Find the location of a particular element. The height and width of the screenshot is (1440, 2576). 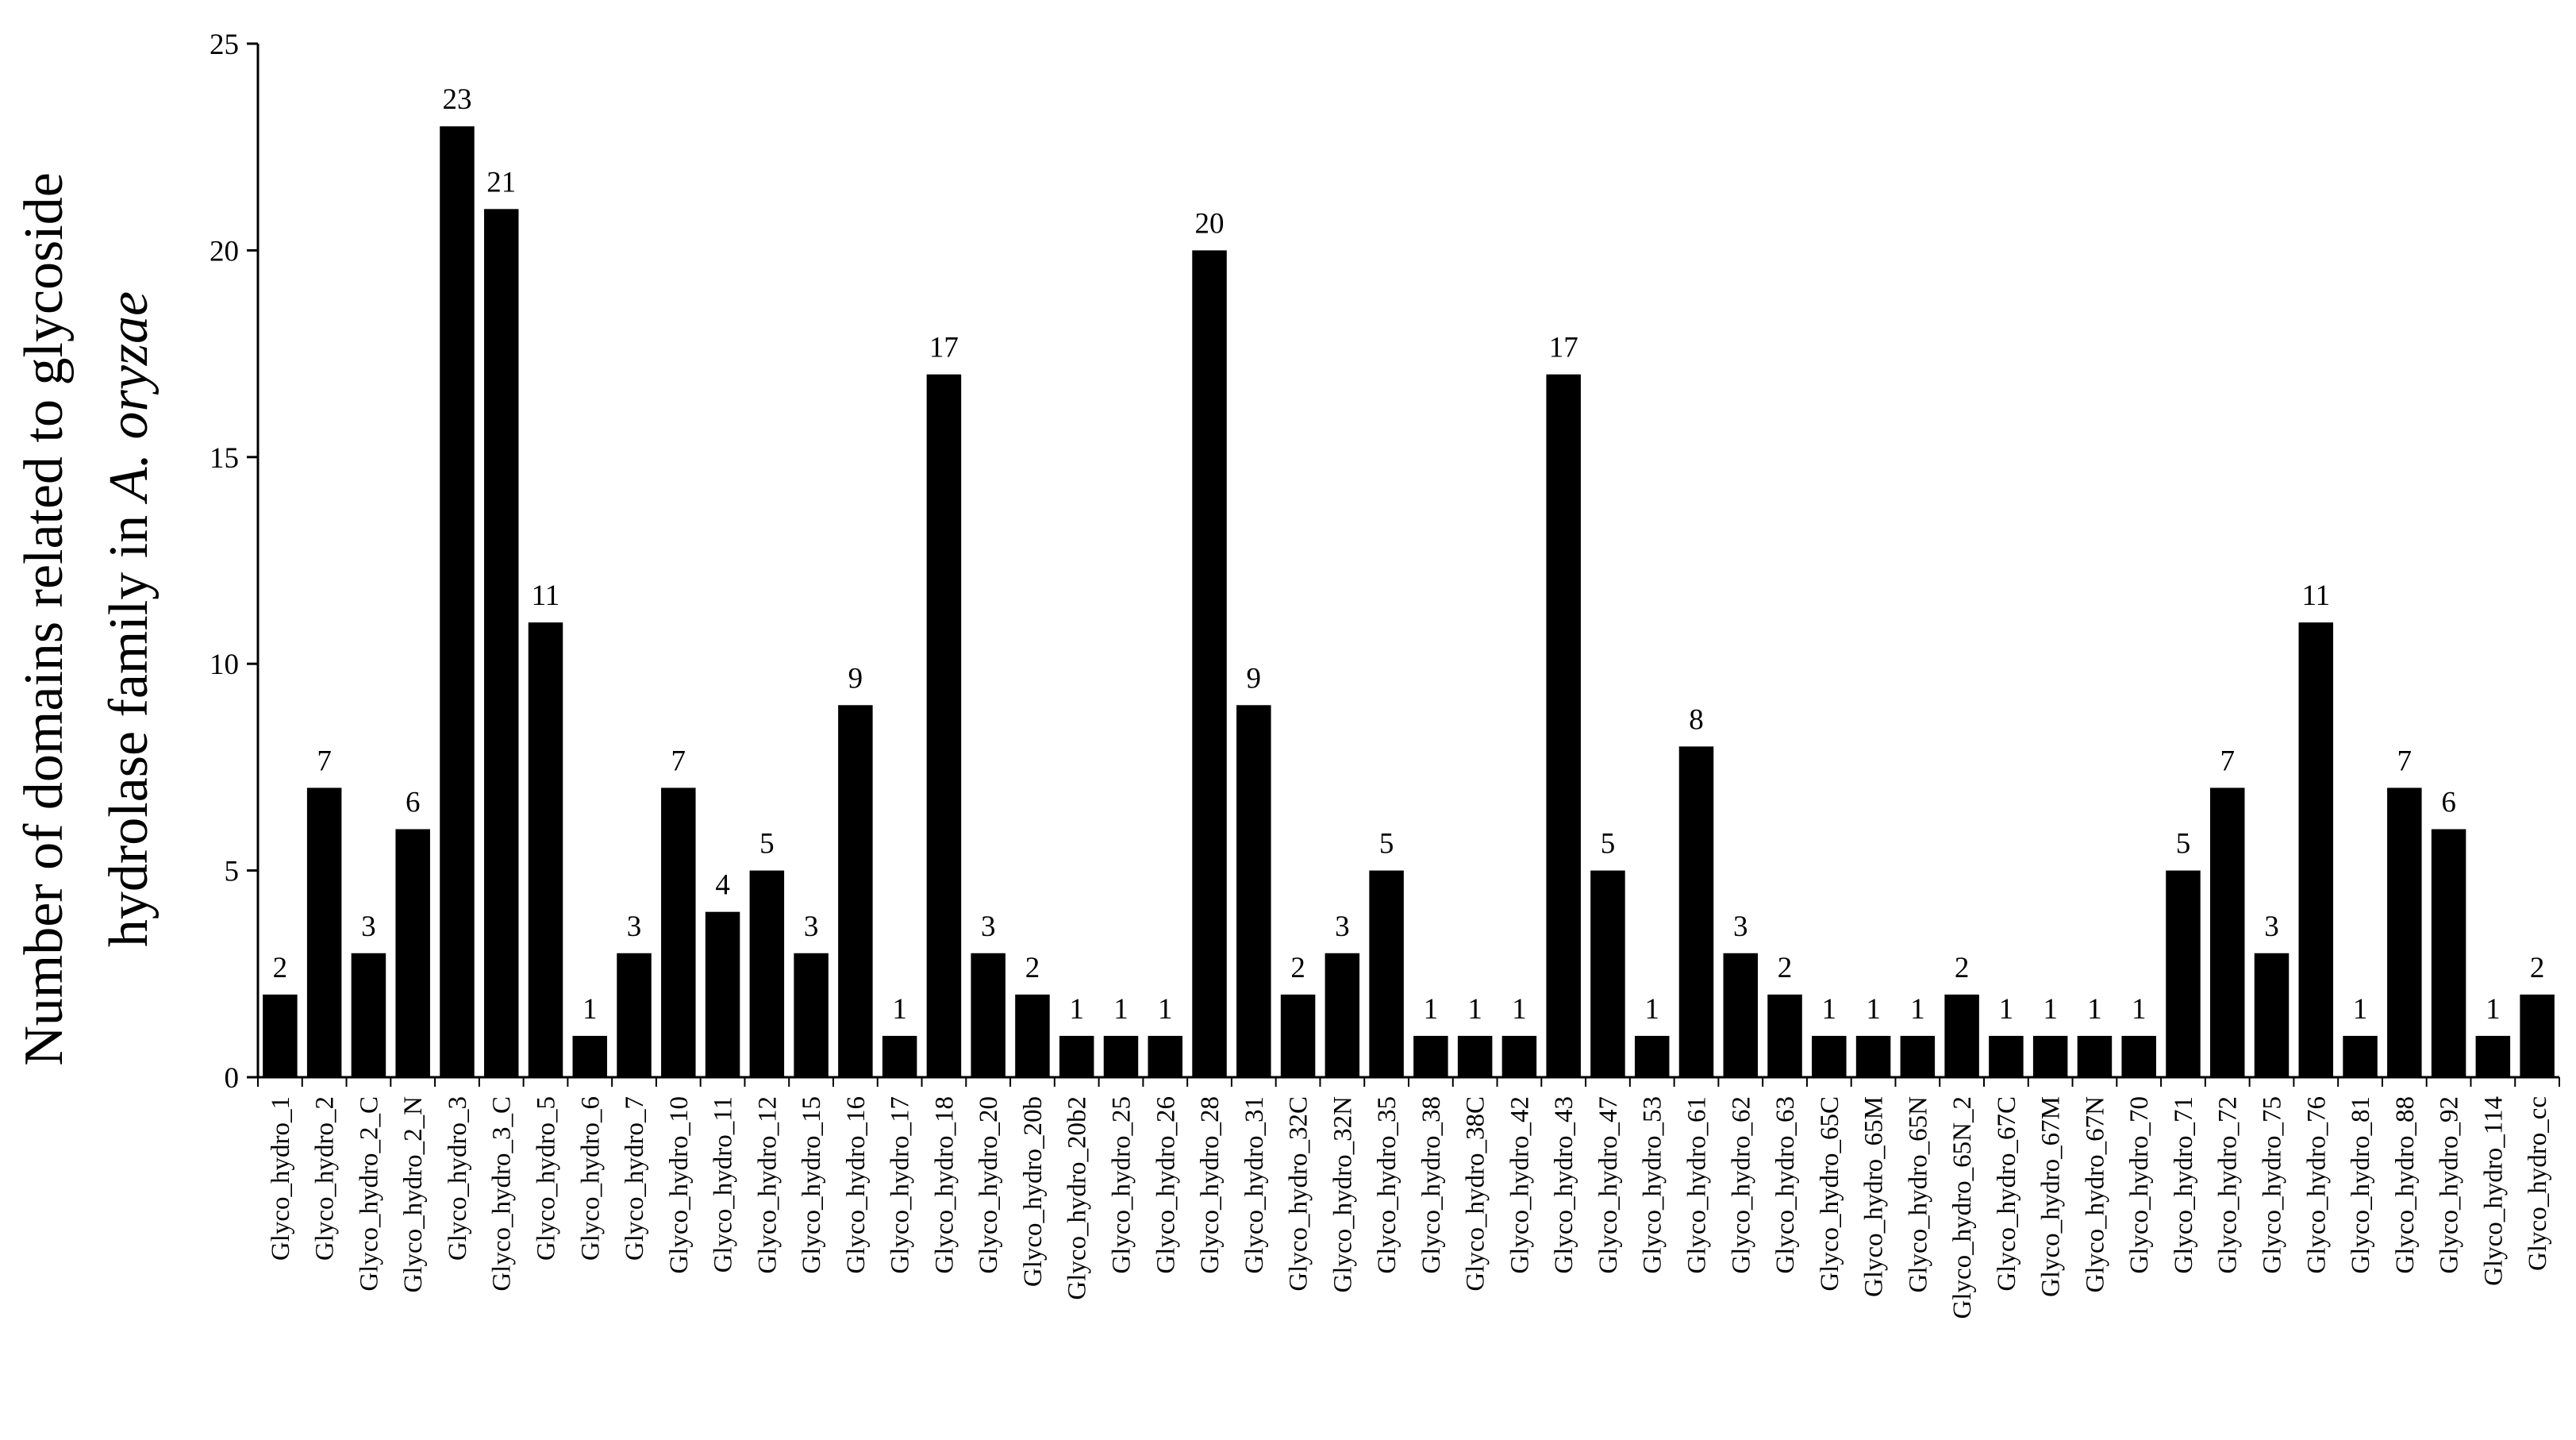

category-label: Glyco_hydro_38 is located at coordinates (1431, 1185).